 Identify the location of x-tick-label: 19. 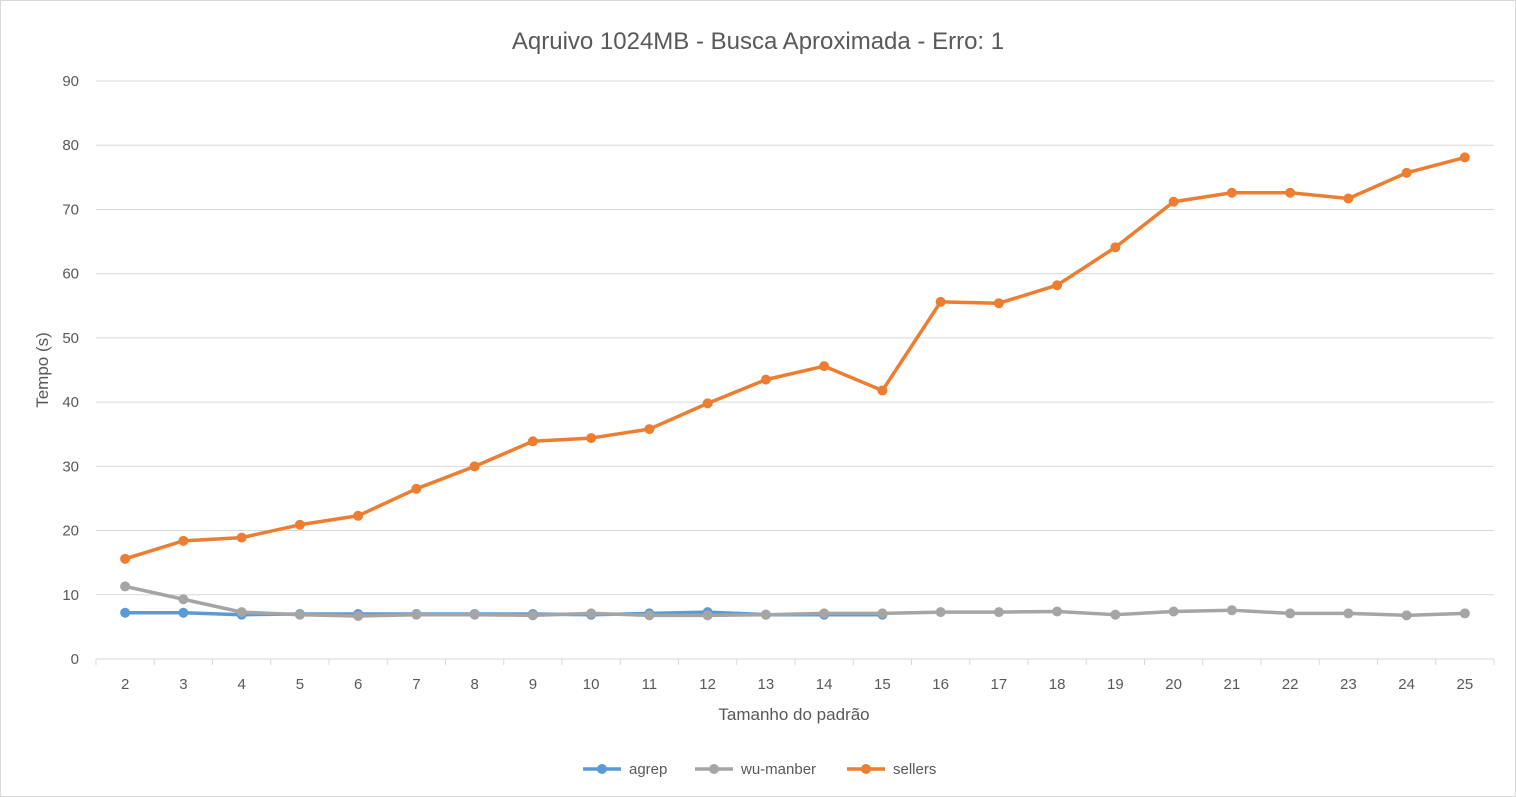
(1115, 684).